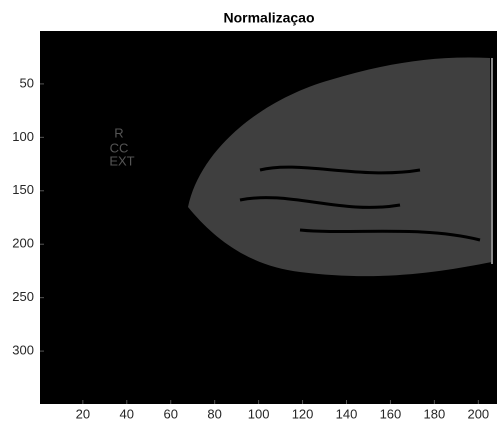 Image resolution: width=500 pixels, height=425 pixels. Describe the element at coordinates (127, 413) in the screenshot. I see `x-tick-label: 40` at that location.